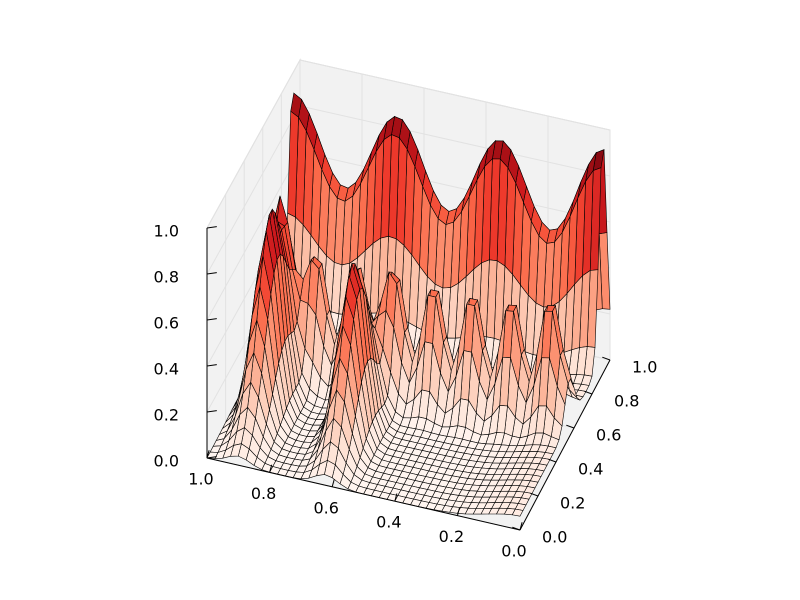 The image size is (800, 600). Describe the element at coordinates (166, 277) in the screenshot. I see `z-tick-label: 0.8` at that location.